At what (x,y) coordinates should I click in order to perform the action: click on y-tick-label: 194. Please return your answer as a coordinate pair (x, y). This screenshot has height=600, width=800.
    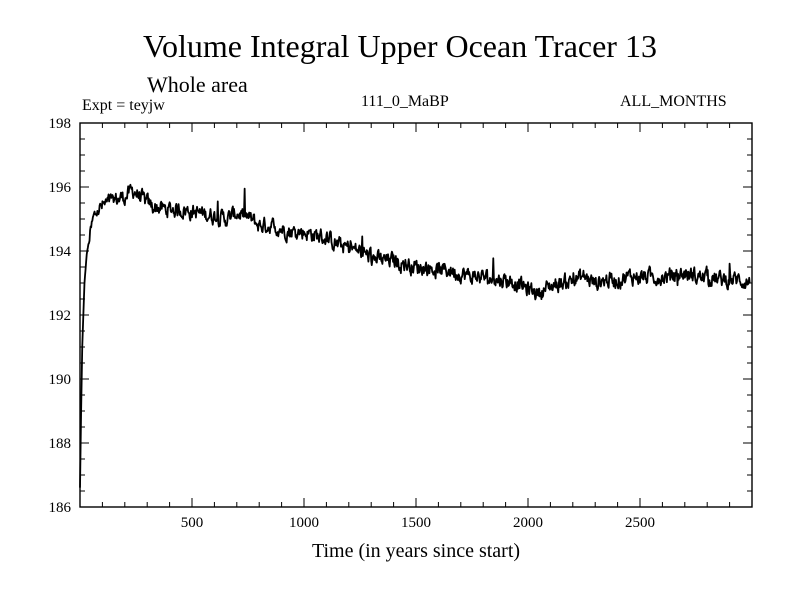
    Looking at the image, I should click on (60, 252).